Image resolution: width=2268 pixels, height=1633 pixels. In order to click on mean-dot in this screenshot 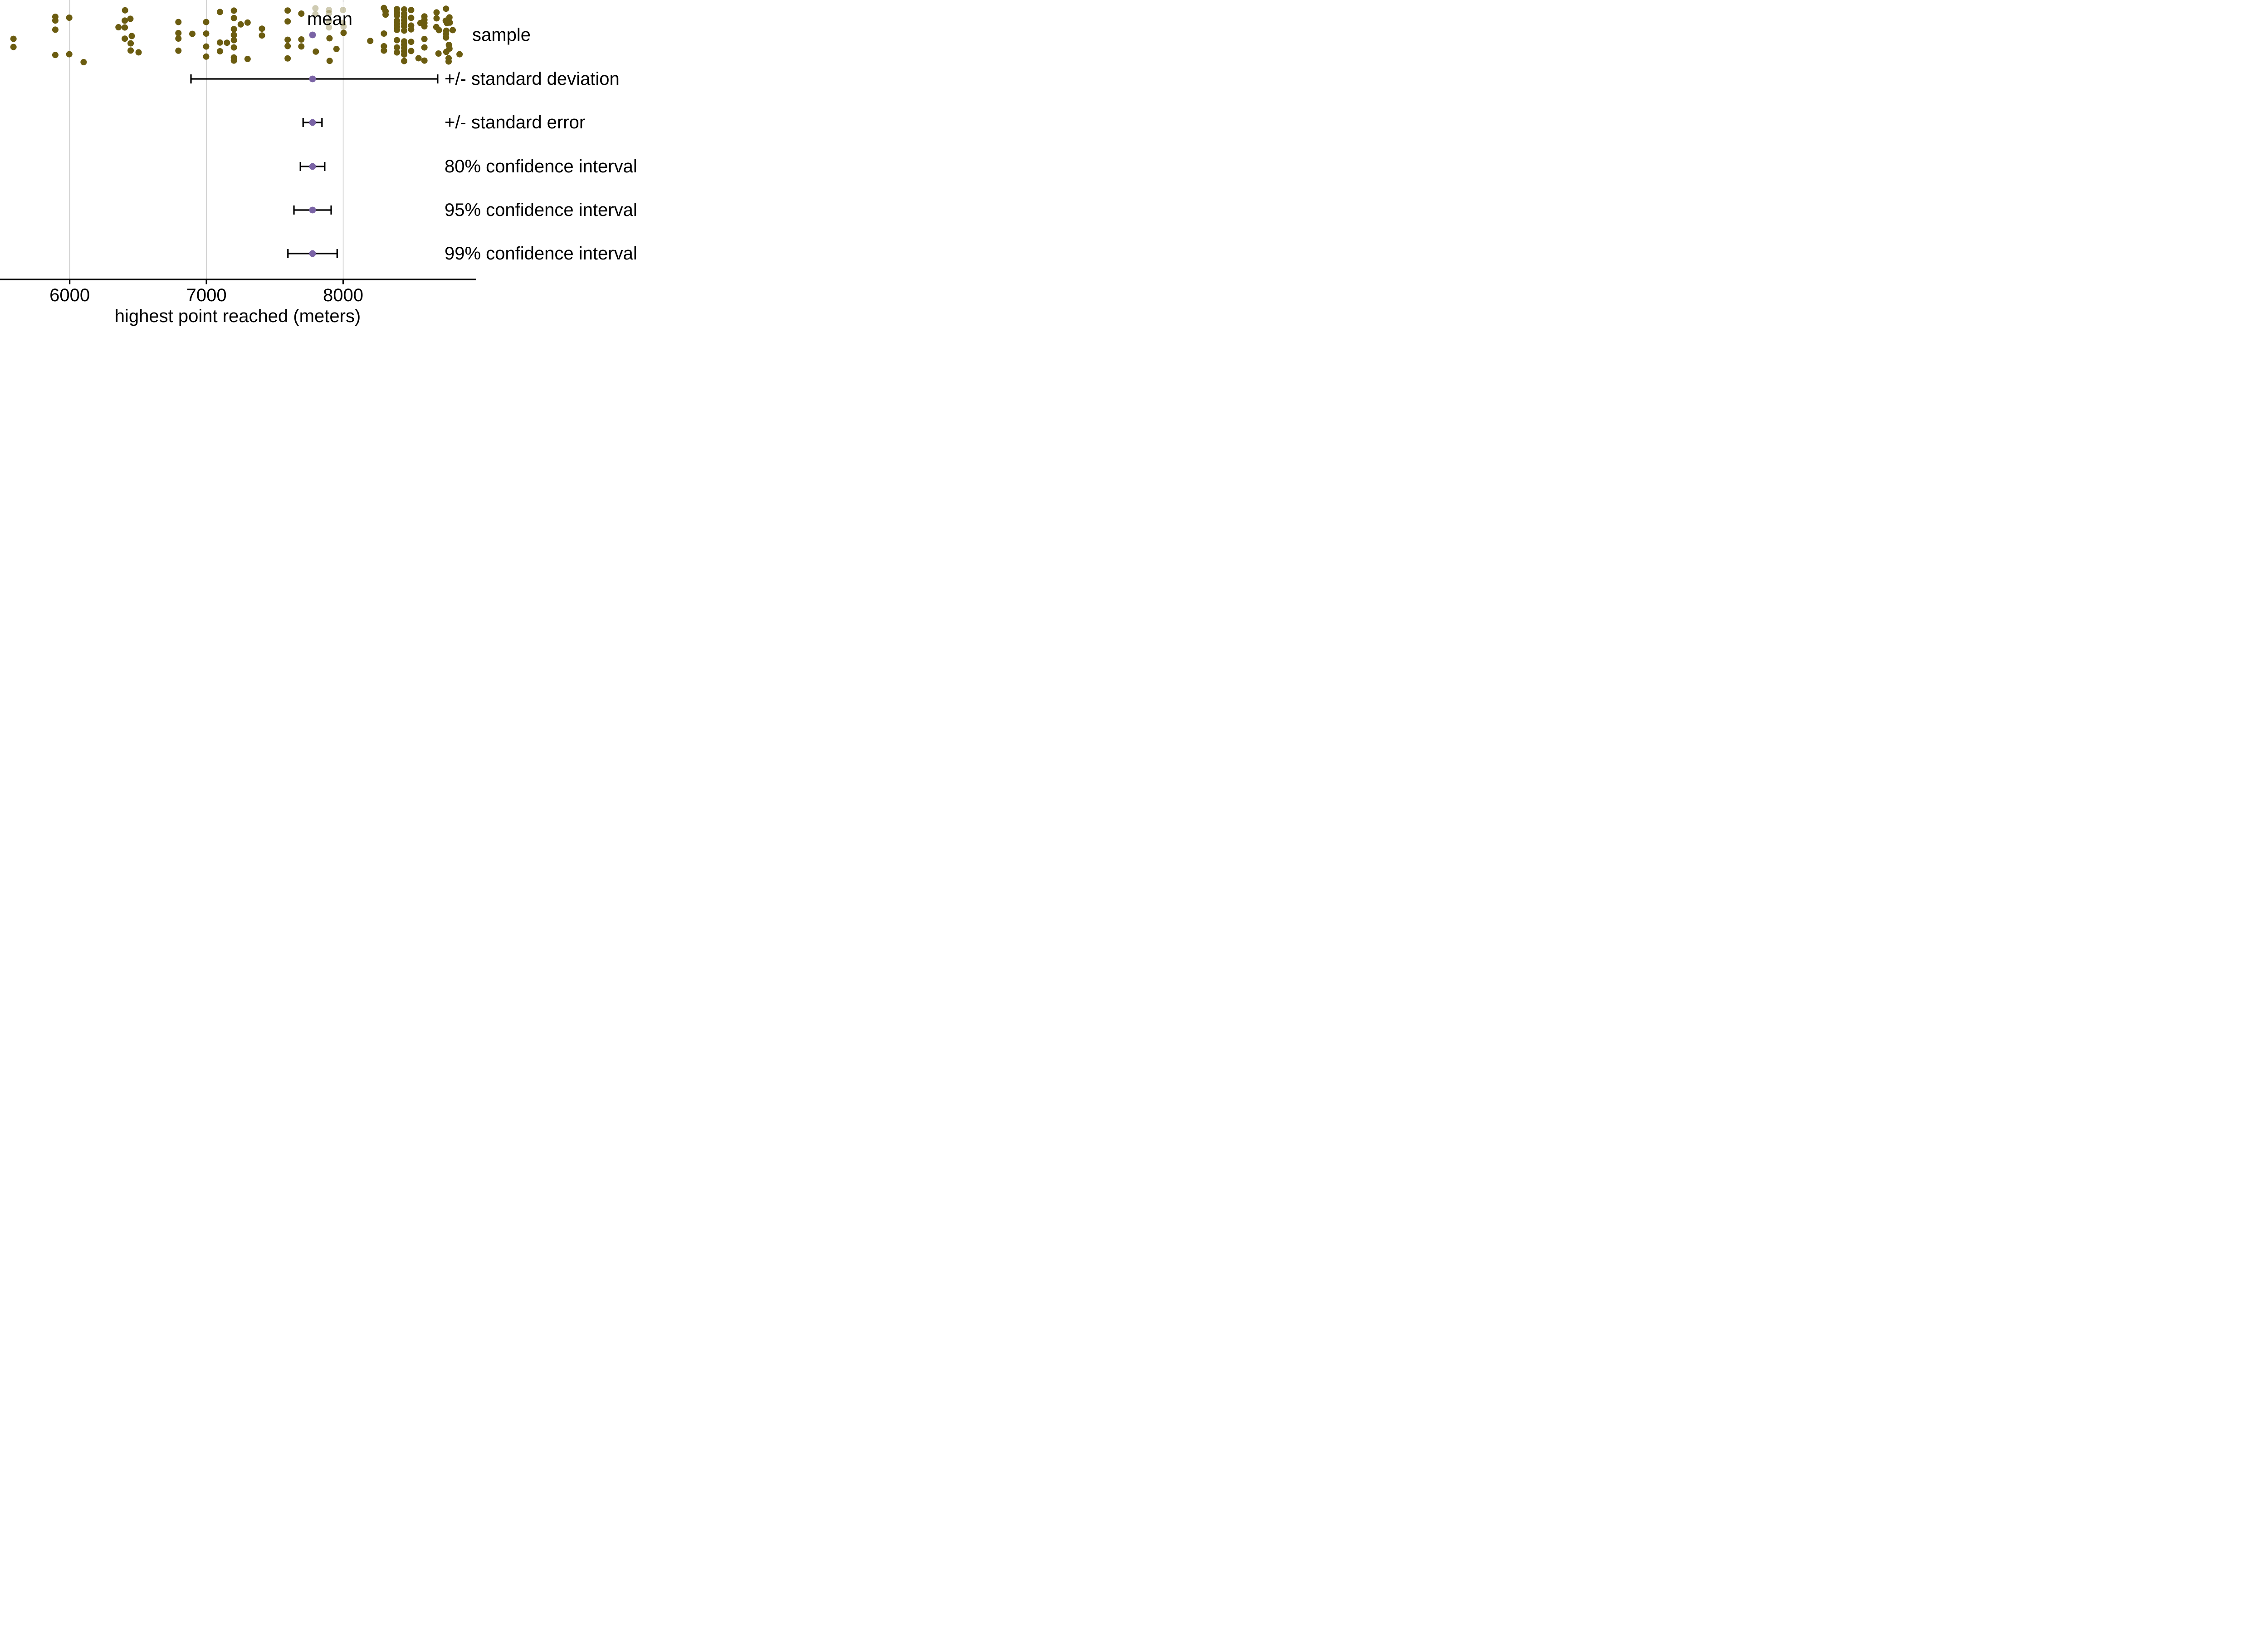, I will do `click(312, 35)`.